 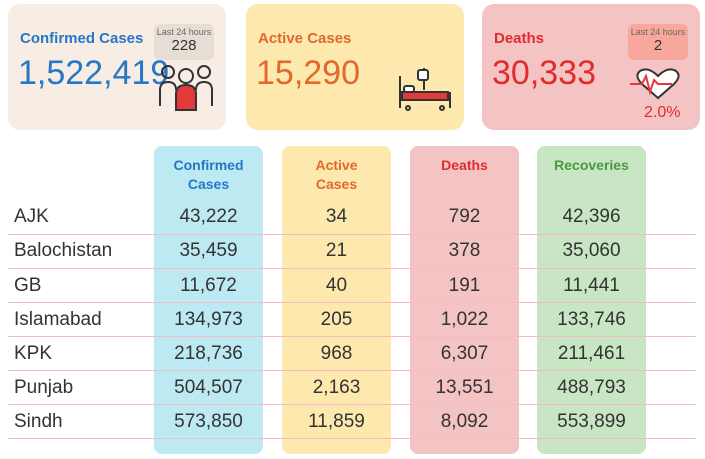 I want to click on confirmed-cell: 35,459, so click(x=208, y=250).